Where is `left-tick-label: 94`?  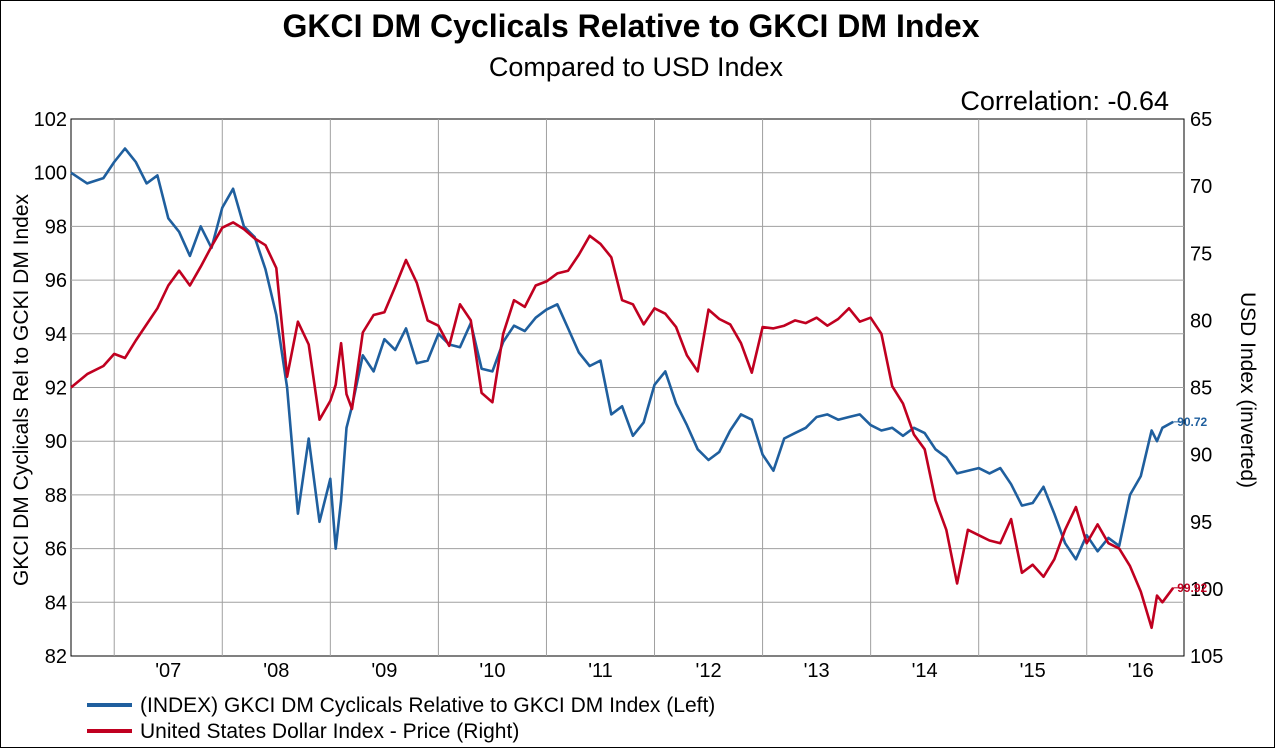
left-tick-label: 94 is located at coordinates (56, 335).